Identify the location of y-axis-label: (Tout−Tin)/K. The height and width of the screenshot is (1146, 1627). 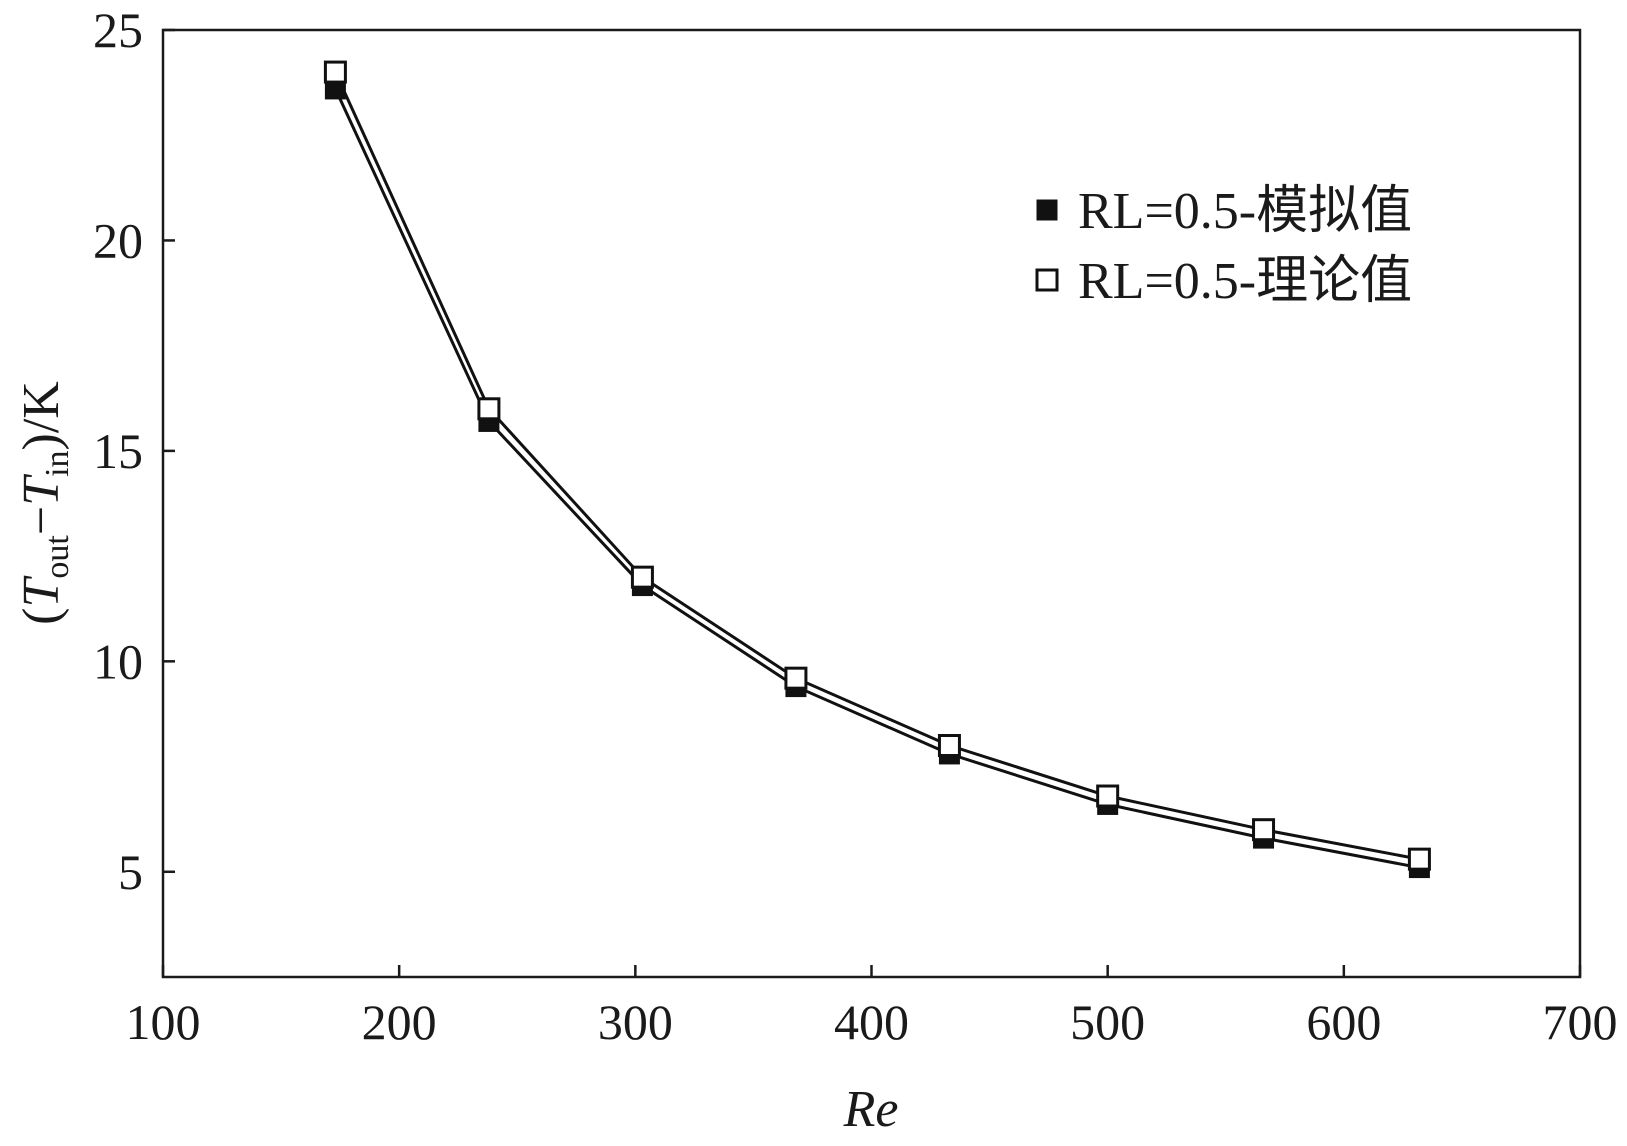
(44, 503).